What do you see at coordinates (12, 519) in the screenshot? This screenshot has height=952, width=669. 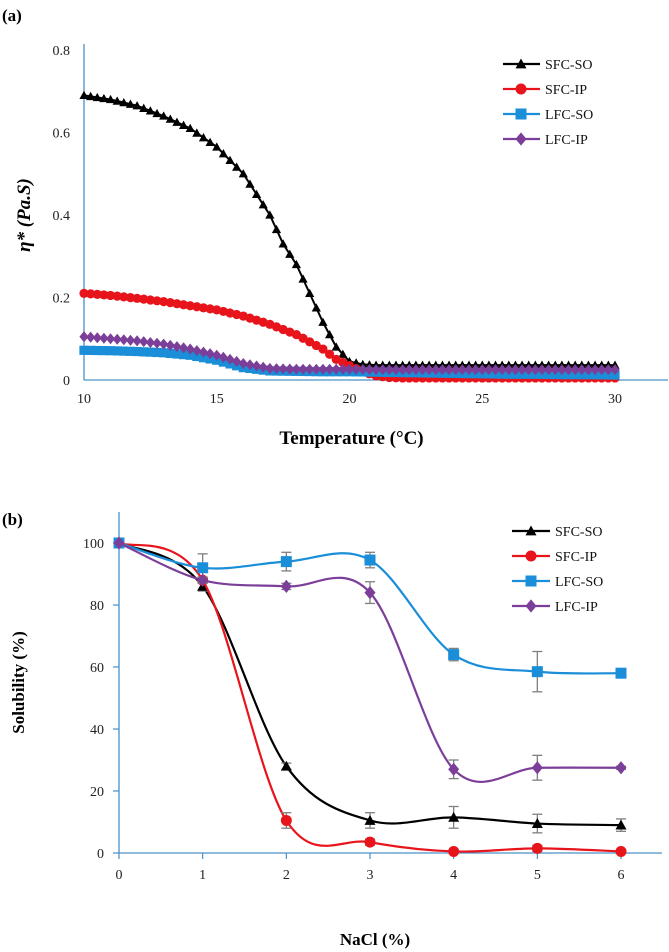 I see `panel-label: (b)` at bounding box center [12, 519].